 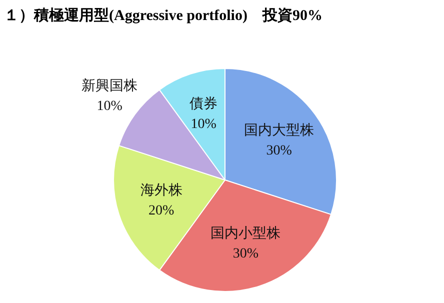 What do you see at coordinates (161, 210) in the screenshot?
I see `data-label: 20%` at bounding box center [161, 210].